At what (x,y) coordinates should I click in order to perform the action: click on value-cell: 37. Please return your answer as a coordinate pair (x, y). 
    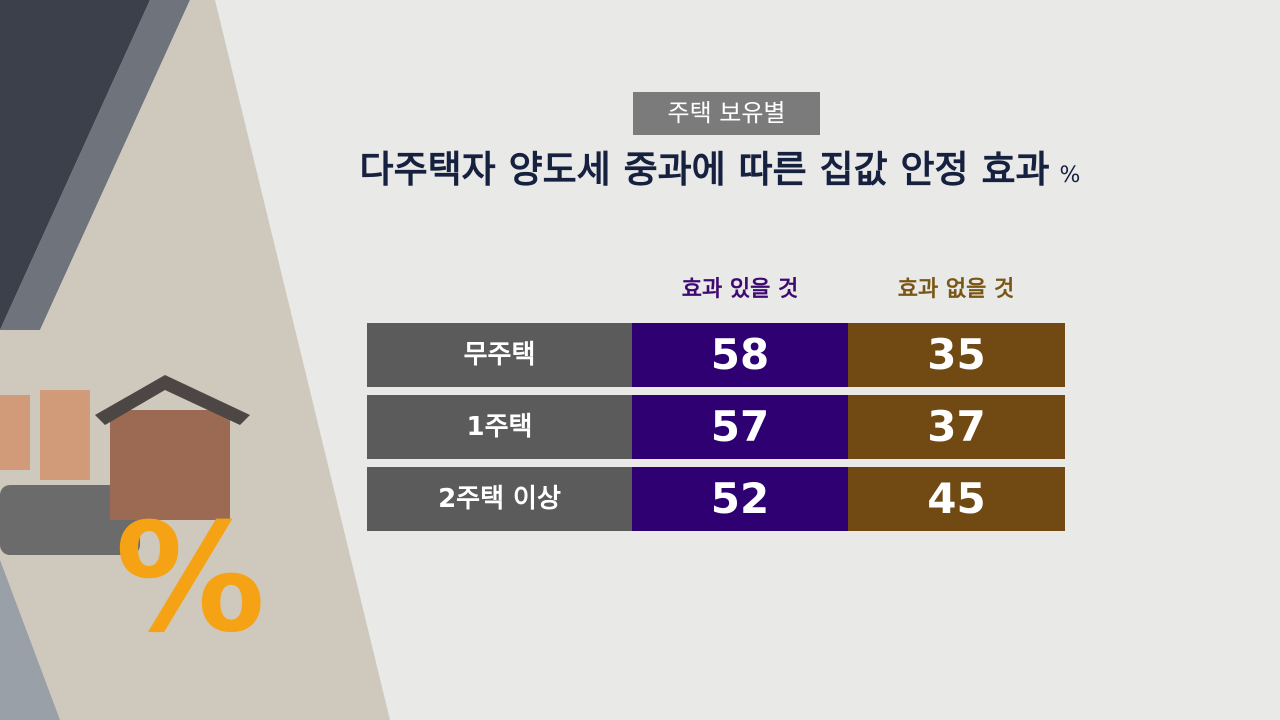
    Looking at the image, I should click on (956, 427).